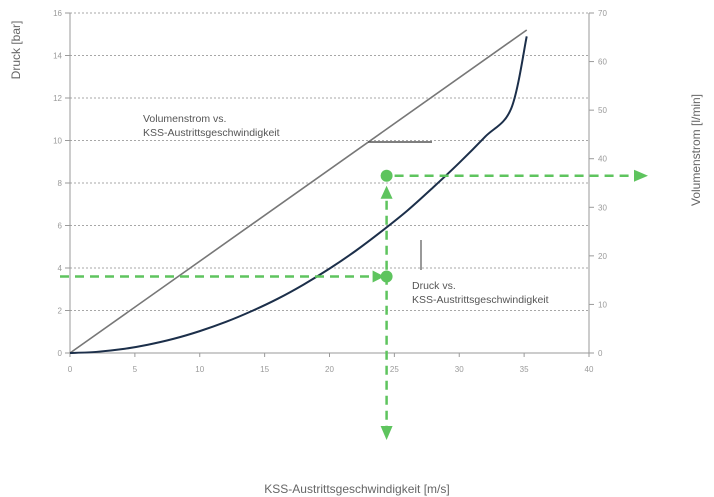 This screenshot has height=497, width=714. What do you see at coordinates (378, 276) in the screenshot?
I see `guide-arrowhead-right` at bounding box center [378, 276].